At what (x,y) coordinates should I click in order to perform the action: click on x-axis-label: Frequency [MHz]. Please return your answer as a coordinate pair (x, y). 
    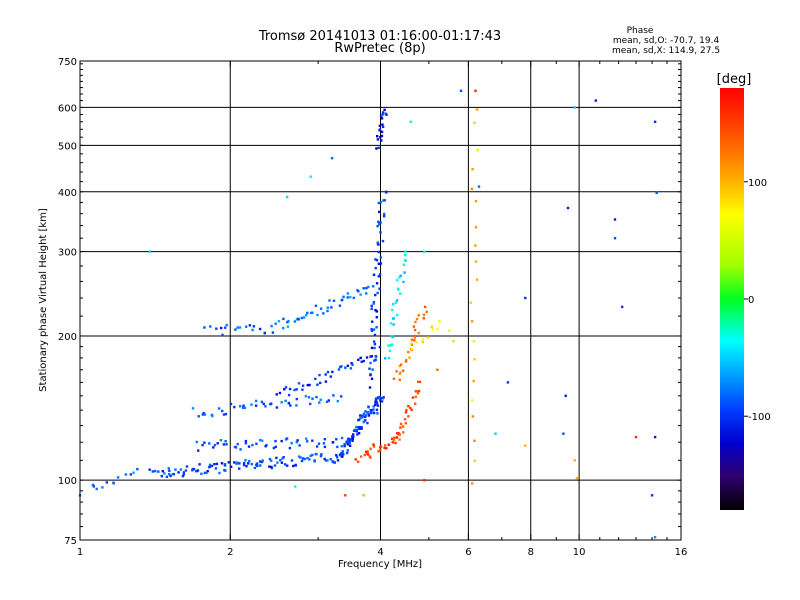
    Looking at the image, I should click on (380, 564).